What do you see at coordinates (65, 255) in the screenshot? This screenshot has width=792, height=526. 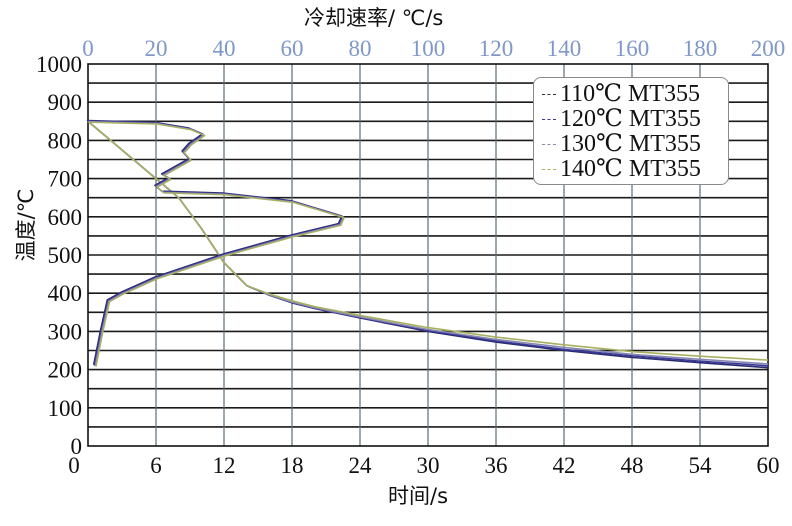 I see `y-tick-label: 500` at bounding box center [65, 255].